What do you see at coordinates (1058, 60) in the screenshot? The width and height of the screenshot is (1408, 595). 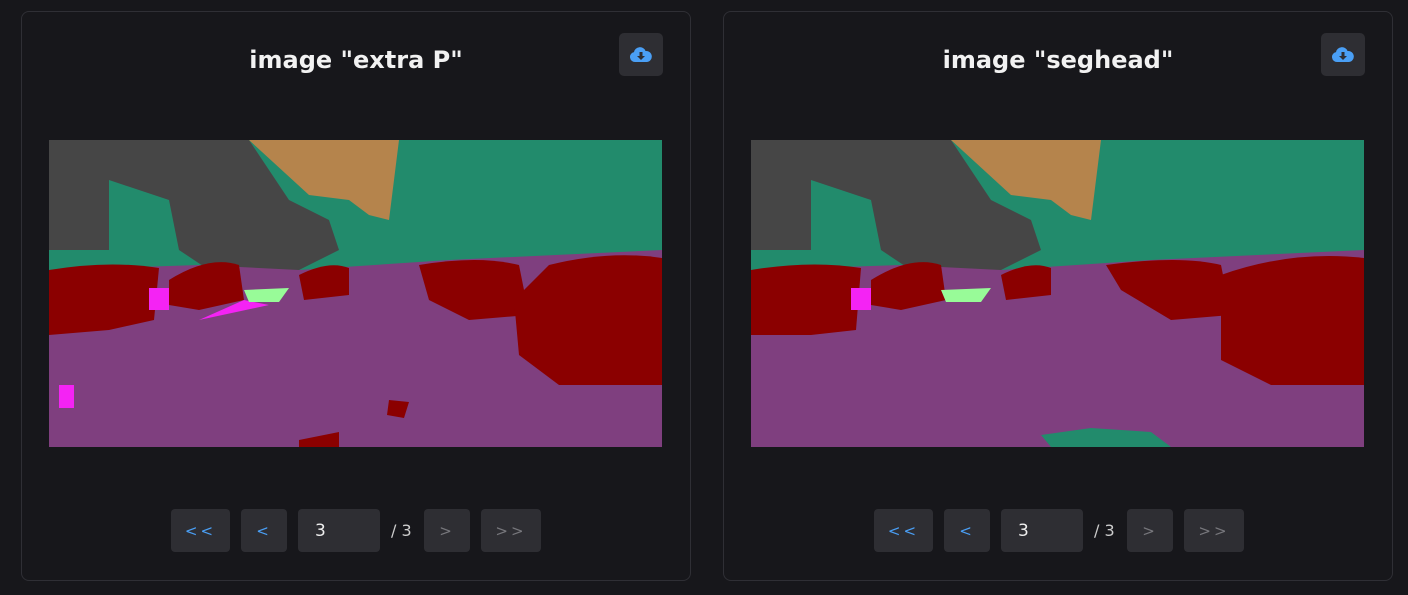 I see `panel-title: image "seghead"` at bounding box center [1058, 60].